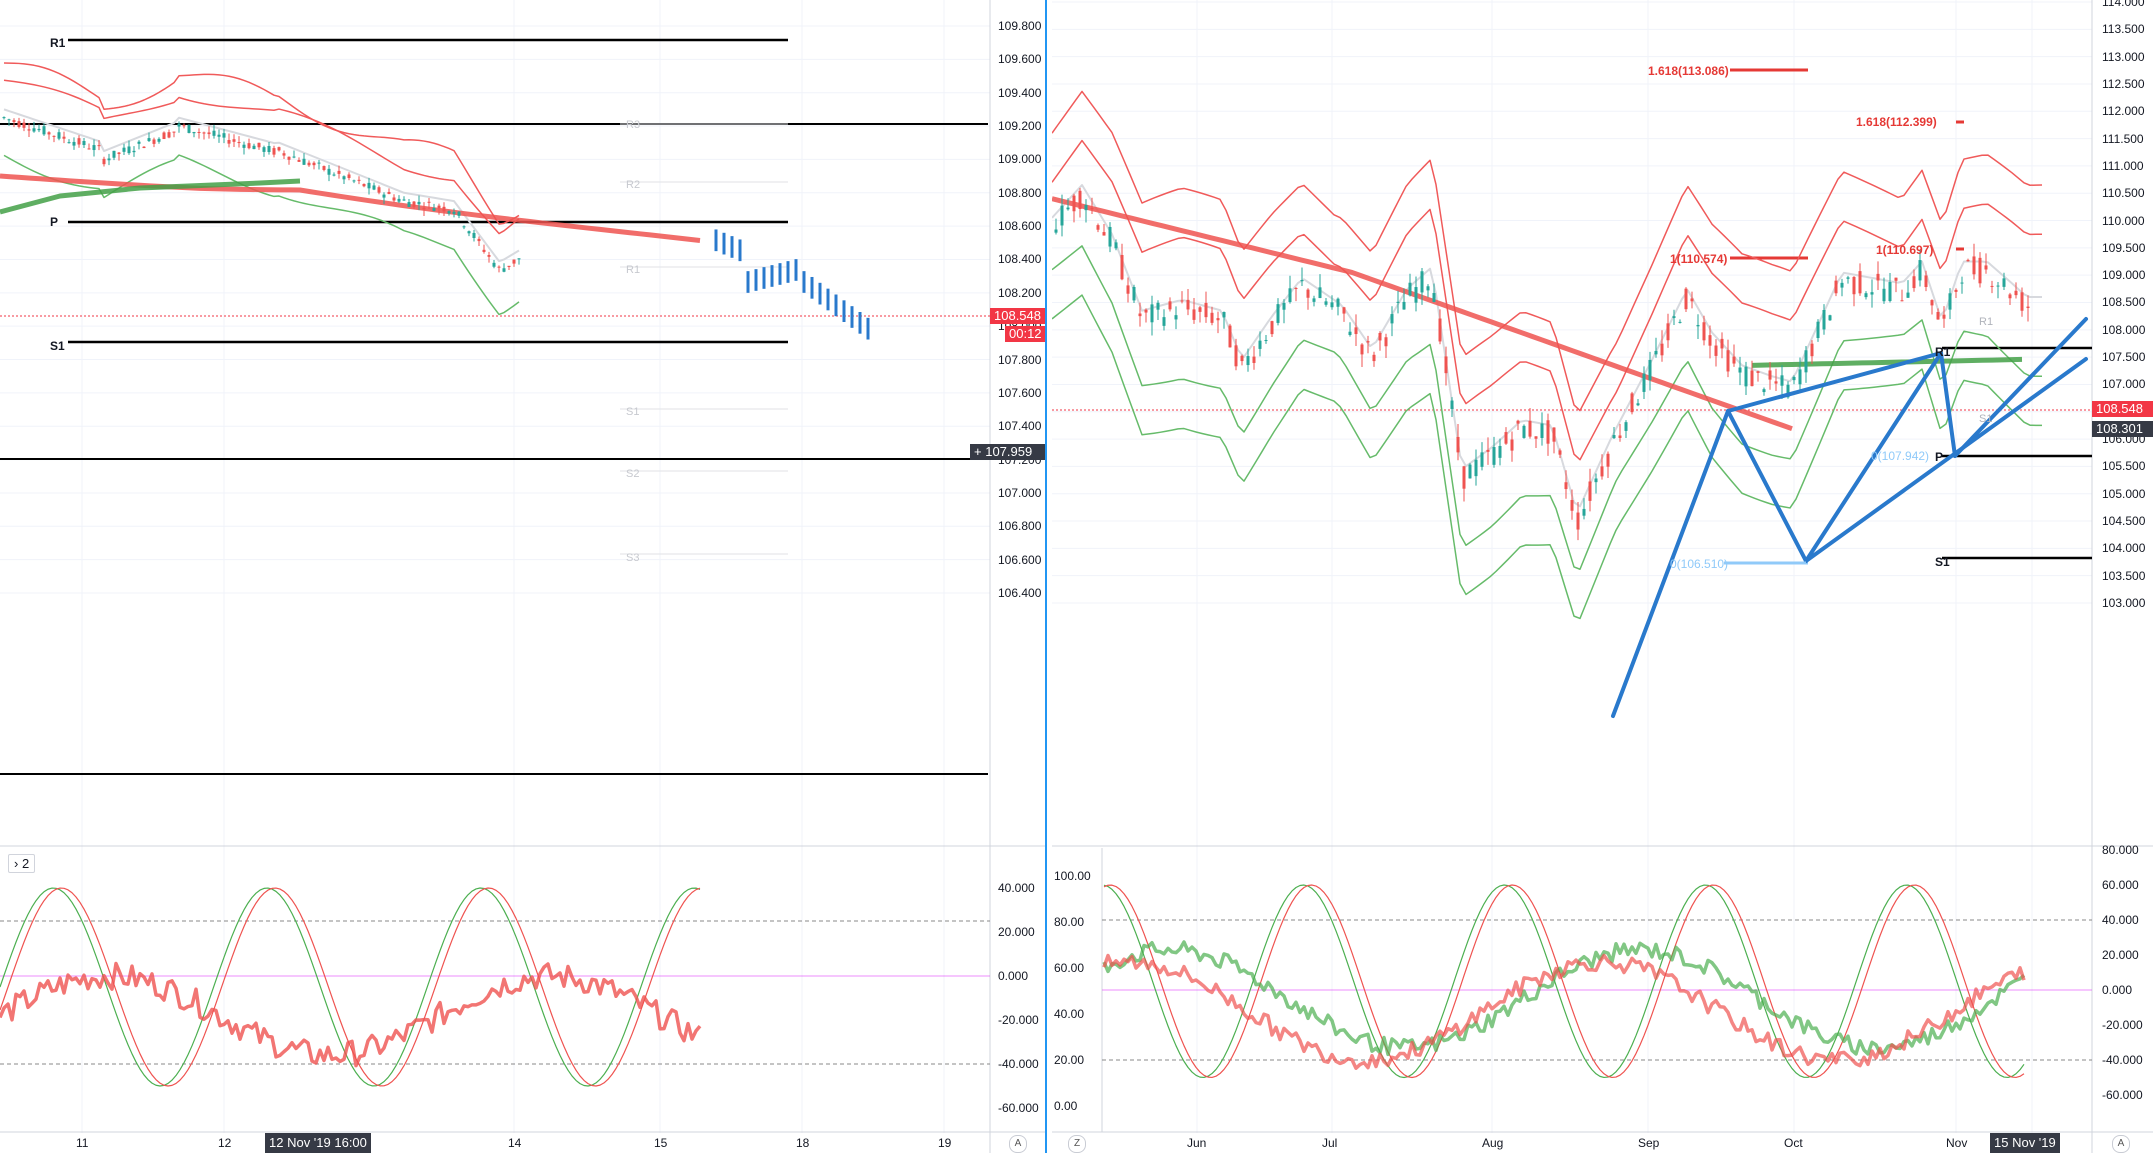 The width and height of the screenshot is (2153, 1153). Describe the element at coordinates (1048, 576) in the screenshot. I see `pane-divider` at that location.